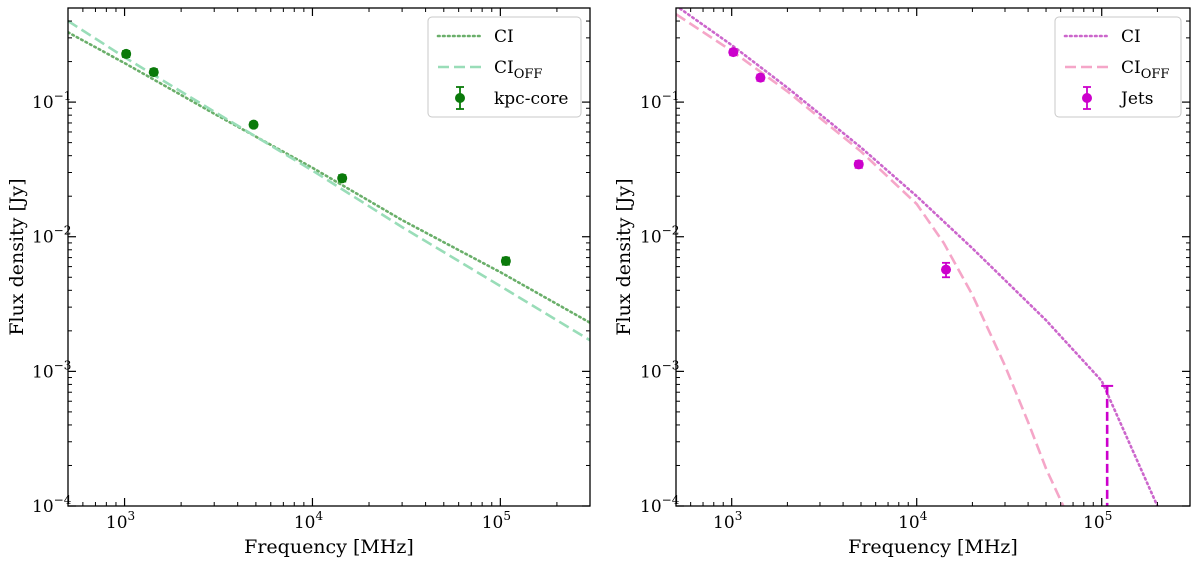 Image resolution: width=1200 pixels, height=562 pixels. I want to click on legend: CI CIOFF Jets, so click(1118, 67).